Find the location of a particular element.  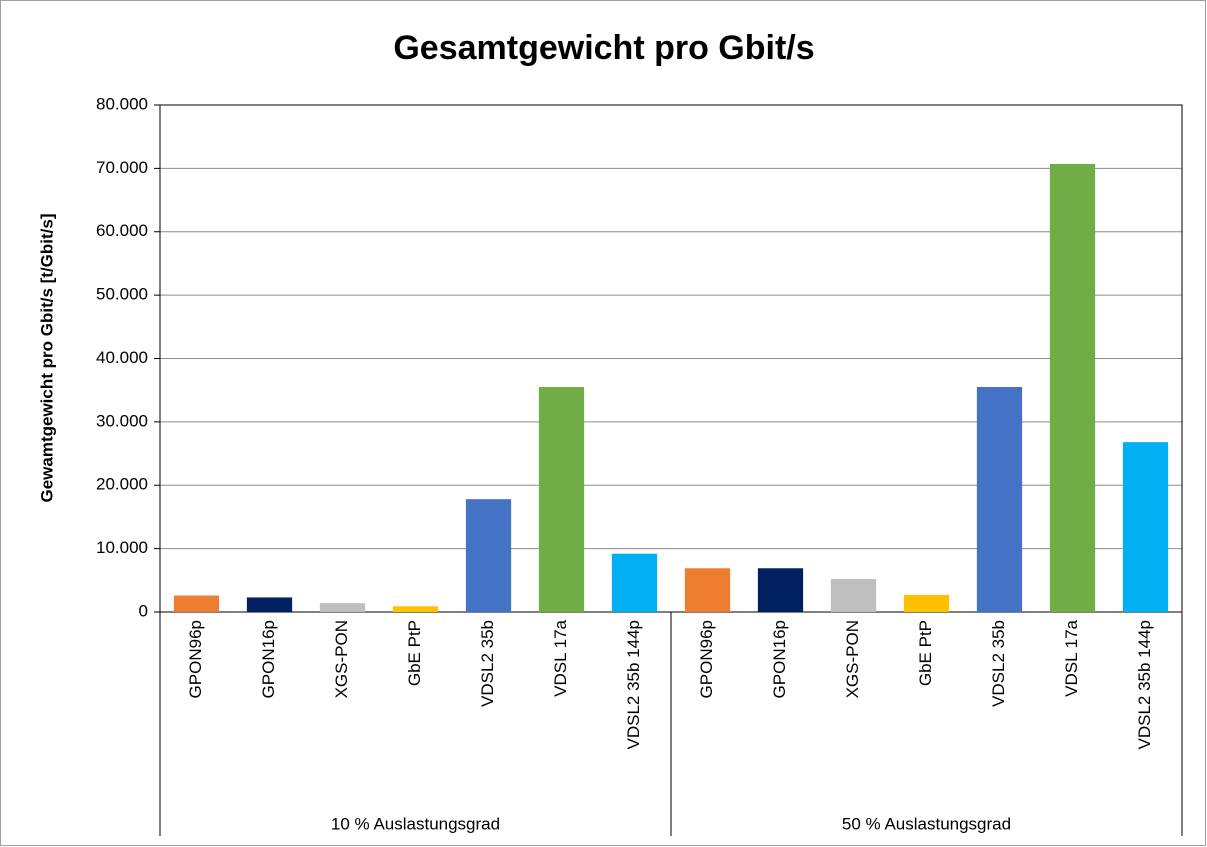

y-axis-title: Gewamtgewicht pro Gbit/s [t/Gbit/s] is located at coordinates (46, 357).